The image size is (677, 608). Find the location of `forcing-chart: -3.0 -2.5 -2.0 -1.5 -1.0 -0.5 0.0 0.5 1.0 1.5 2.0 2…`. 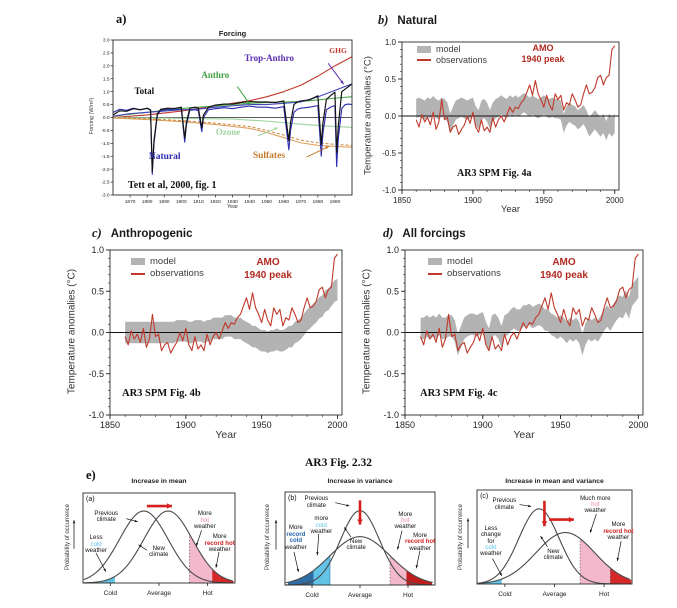

forcing-chart: -3.0 -2.5 -2.0 -1.5 -1.0 -0.5 0.0 0.5 1.0 1.5 2.0 2… is located at coordinates (227, 121).